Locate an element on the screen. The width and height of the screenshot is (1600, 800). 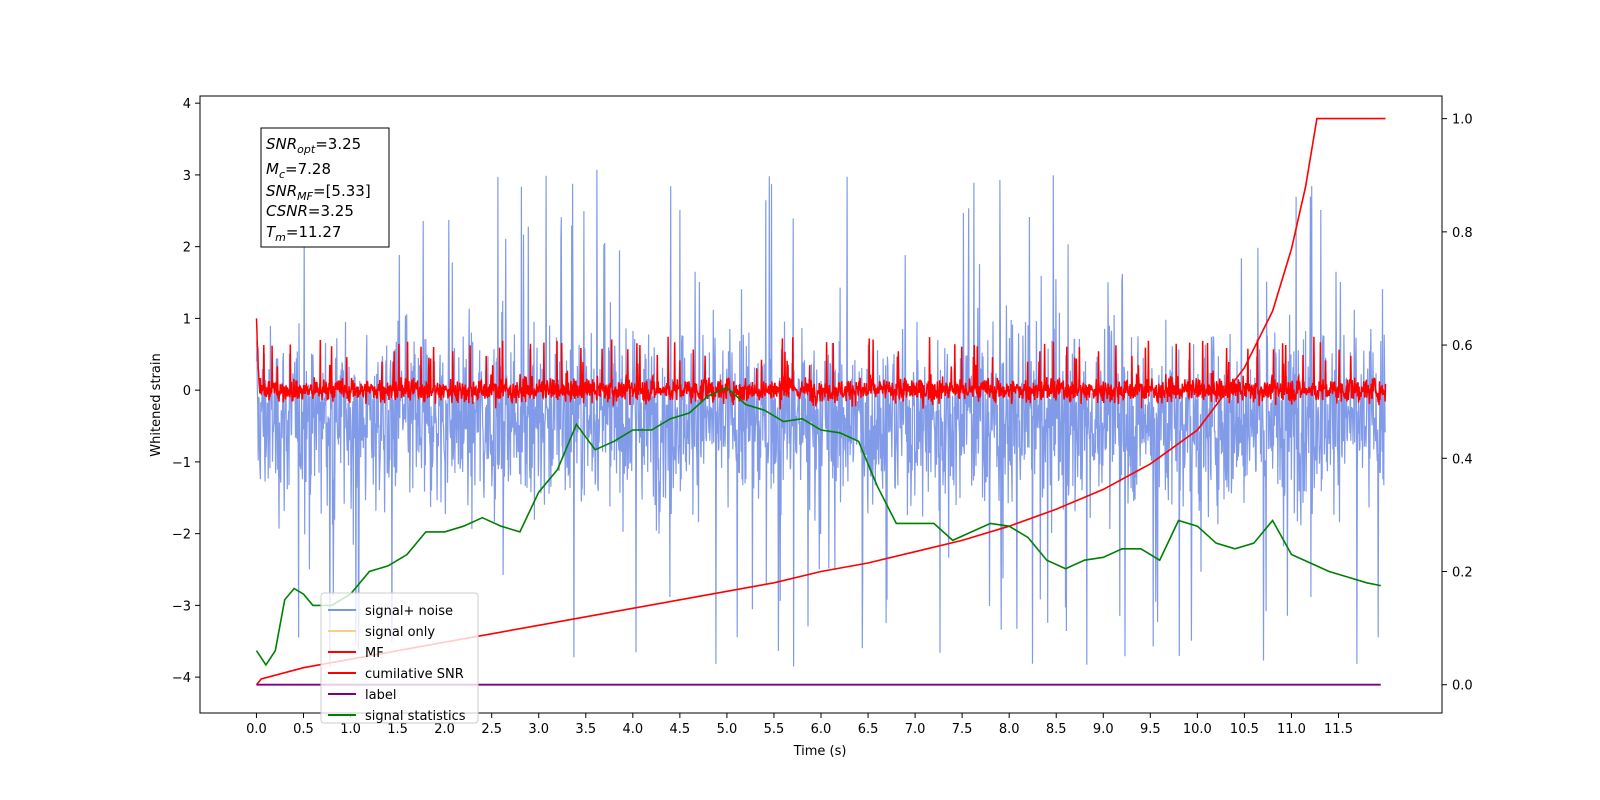
series-mf is located at coordinates (821, 364).